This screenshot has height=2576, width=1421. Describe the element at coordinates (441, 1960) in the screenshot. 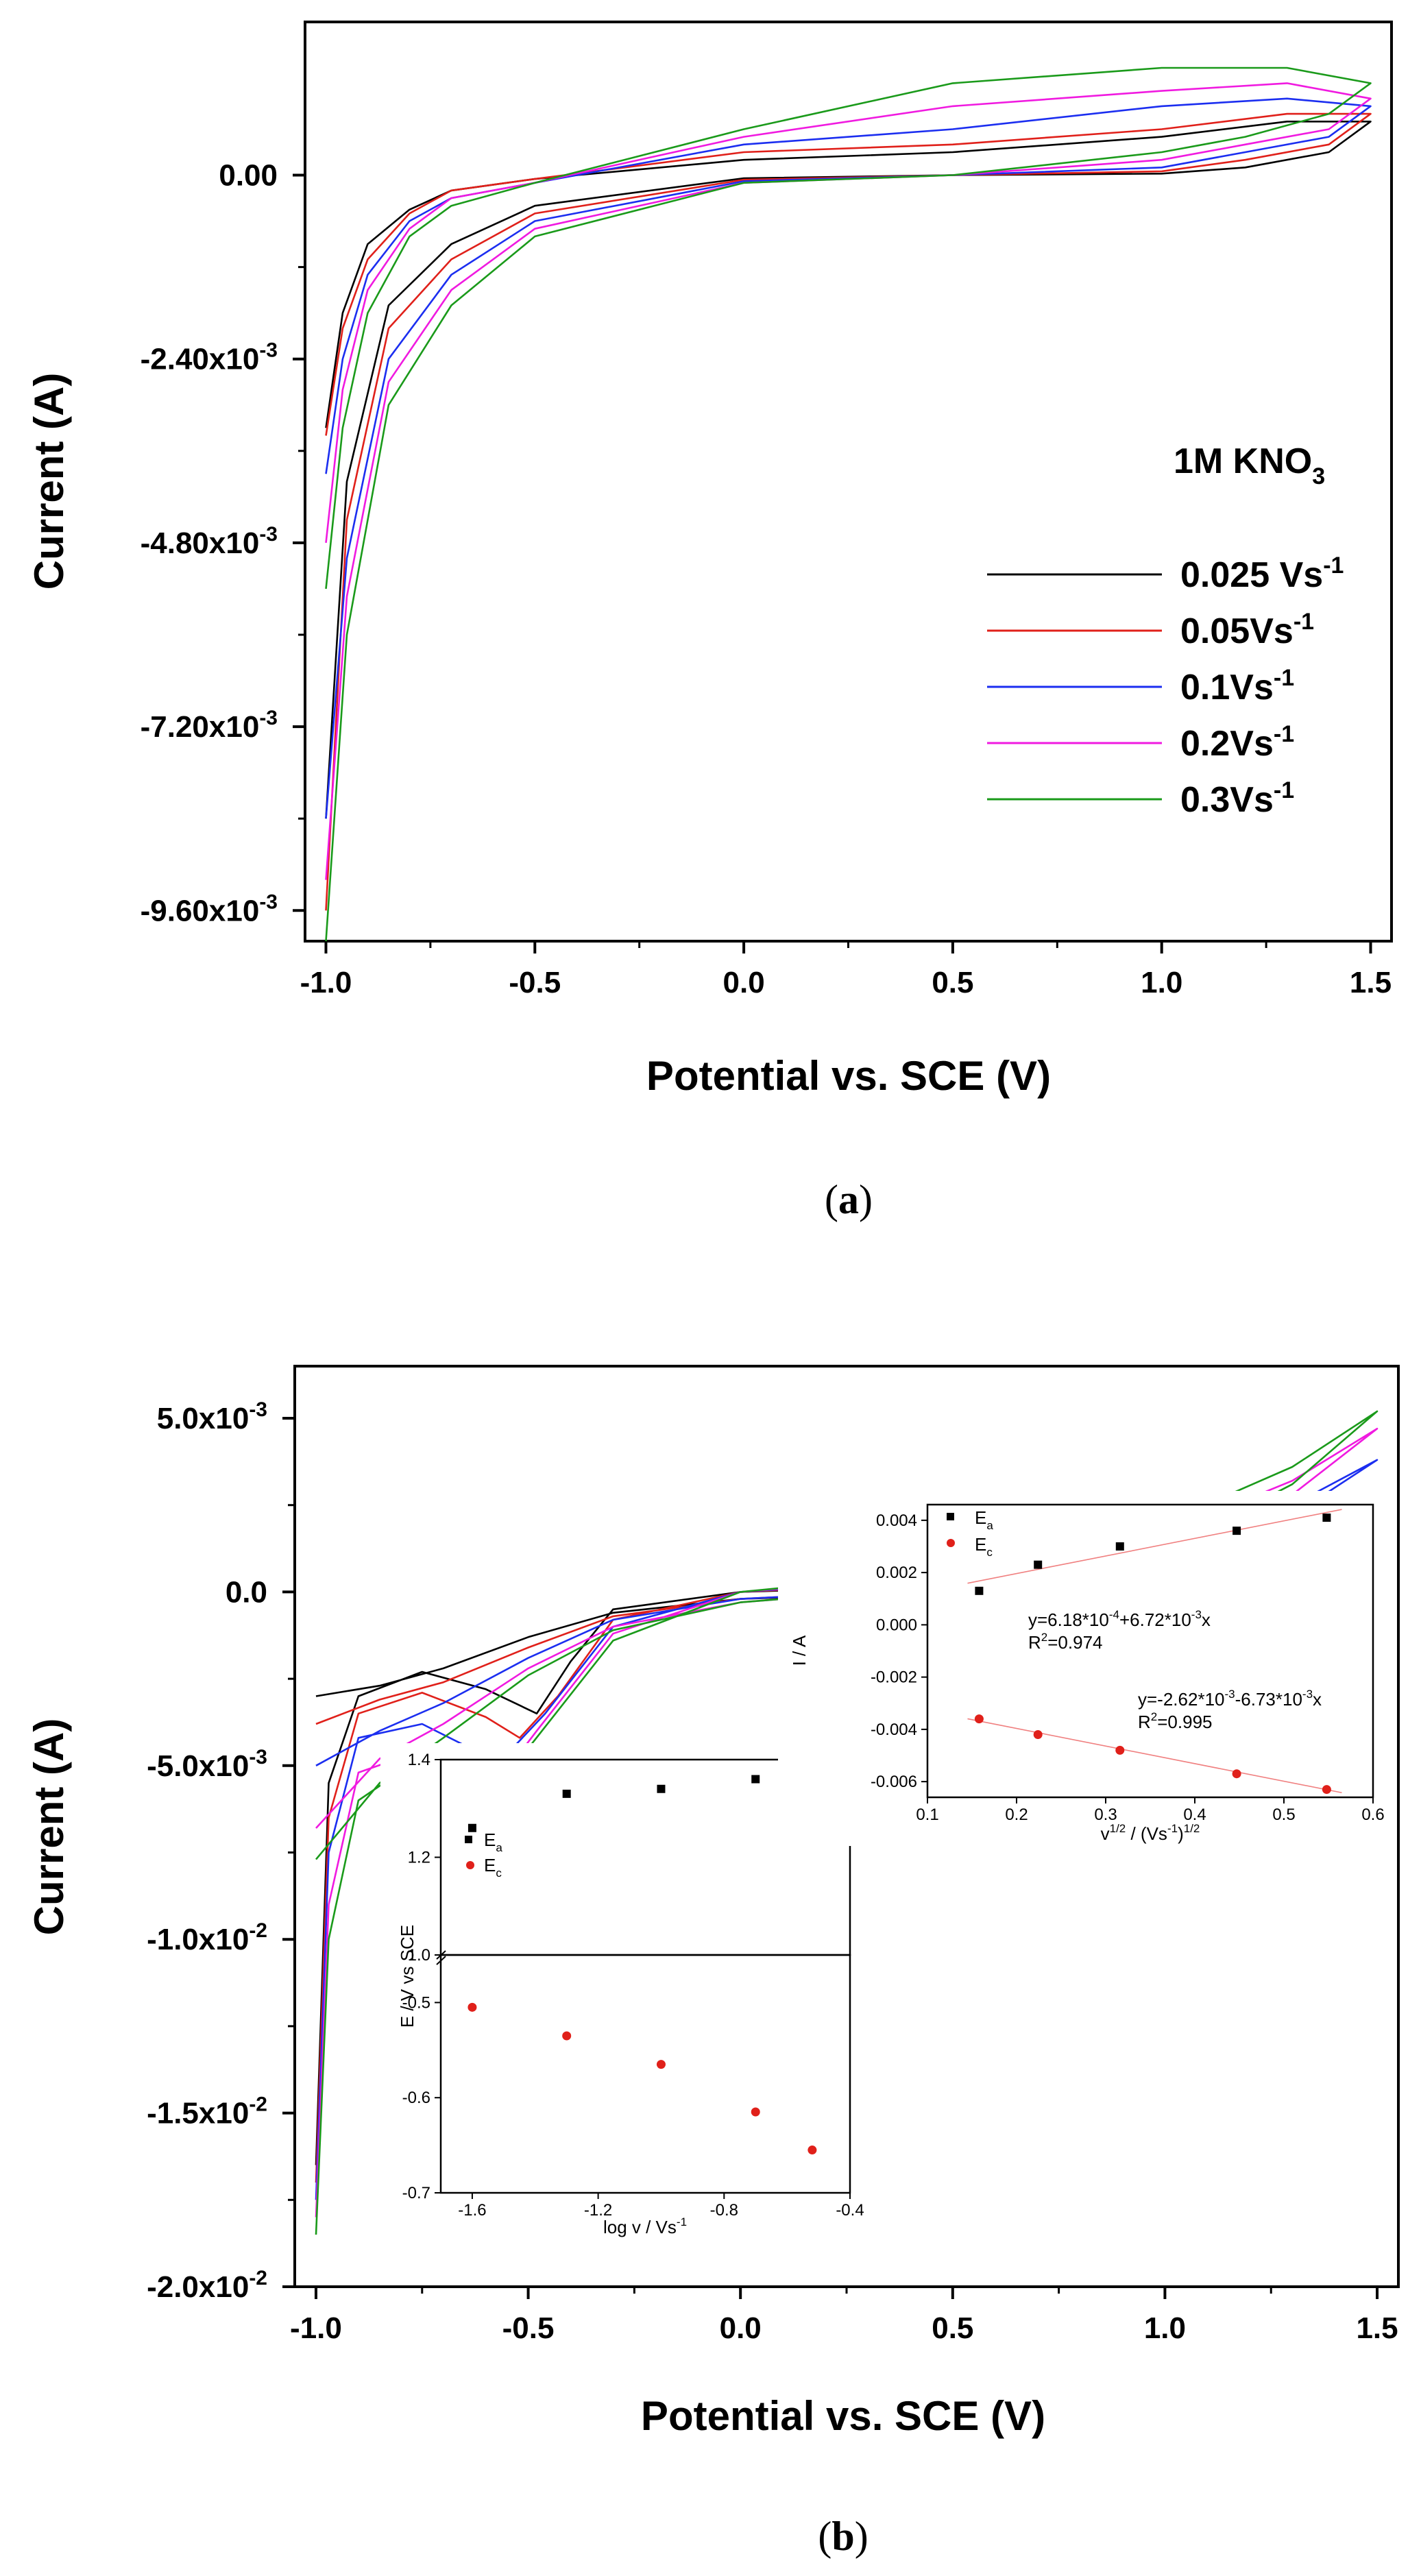

I see `axis-break-mark` at that location.